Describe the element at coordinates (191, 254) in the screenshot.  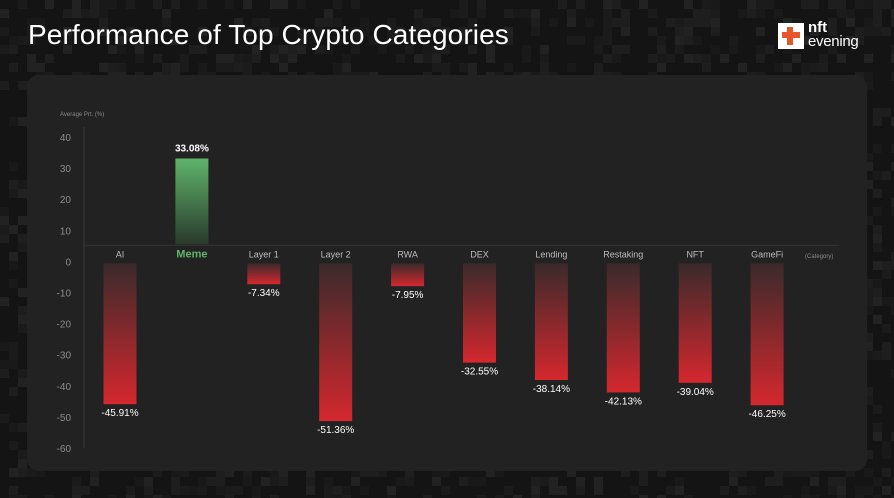
I see `category-label: Meme` at that location.